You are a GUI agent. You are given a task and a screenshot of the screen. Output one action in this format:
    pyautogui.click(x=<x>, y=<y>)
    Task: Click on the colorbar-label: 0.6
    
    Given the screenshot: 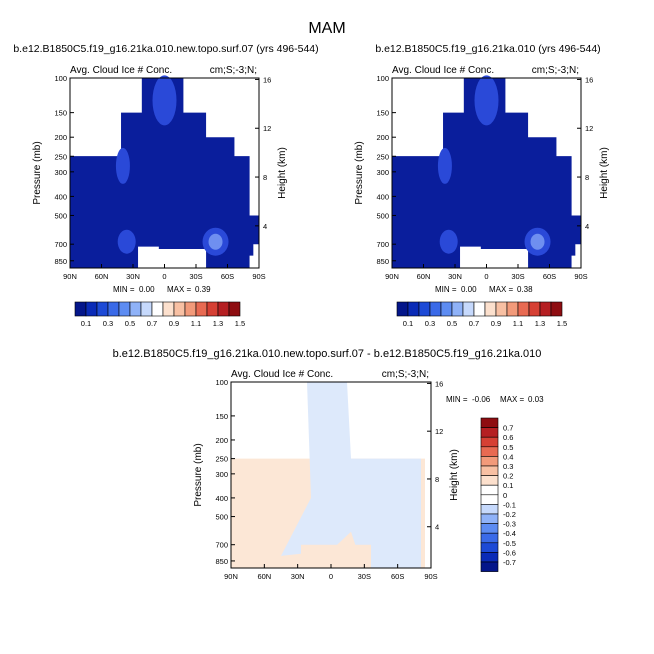 What is the action you would take?
    pyautogui.click(x=508, y=437)
    